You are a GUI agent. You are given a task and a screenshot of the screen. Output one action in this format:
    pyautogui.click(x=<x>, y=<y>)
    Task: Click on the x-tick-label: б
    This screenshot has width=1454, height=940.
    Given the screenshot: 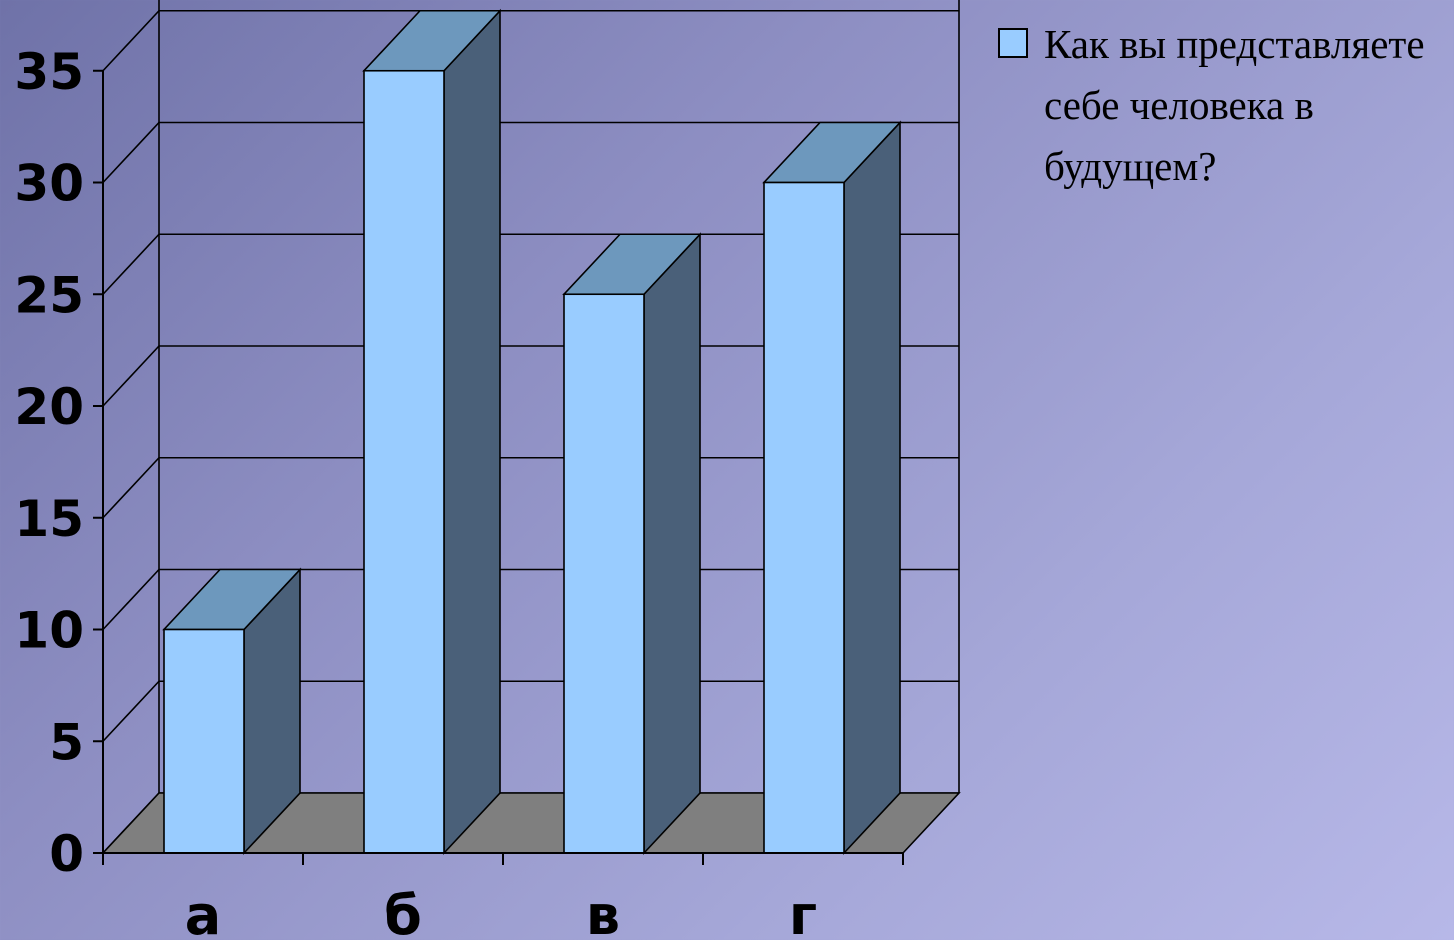 What is the action you would take?
    pyautogui.click(x=403, y=912)
    